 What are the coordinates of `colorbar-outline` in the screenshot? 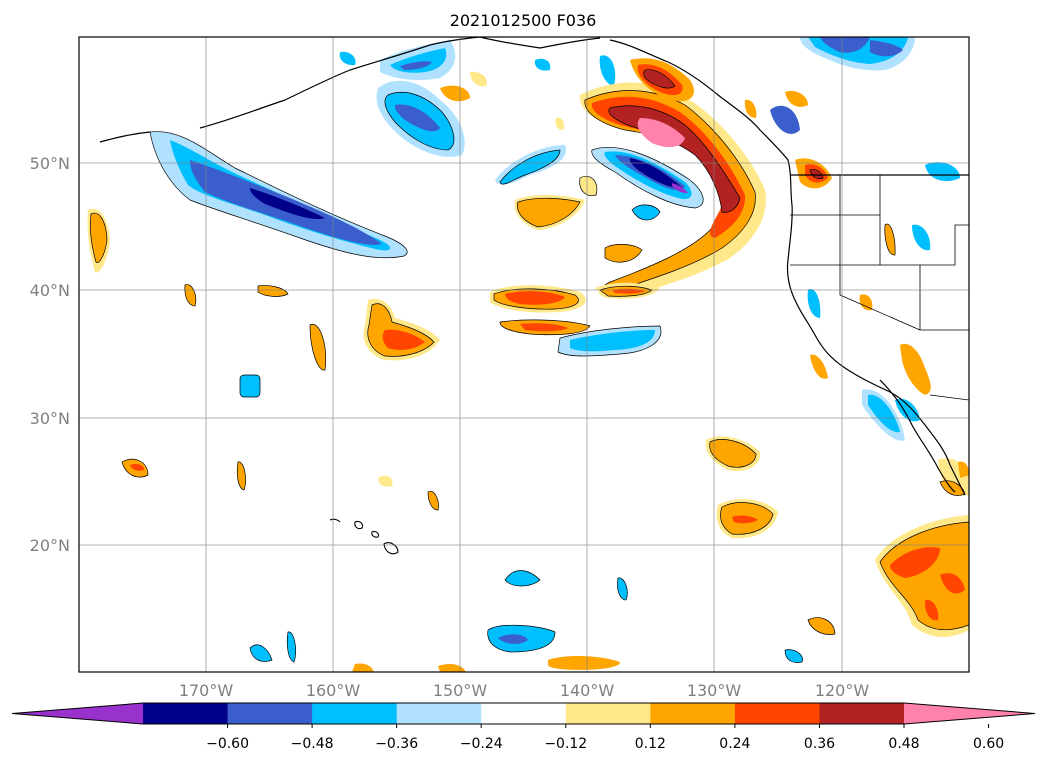 It's located at (523, 713).